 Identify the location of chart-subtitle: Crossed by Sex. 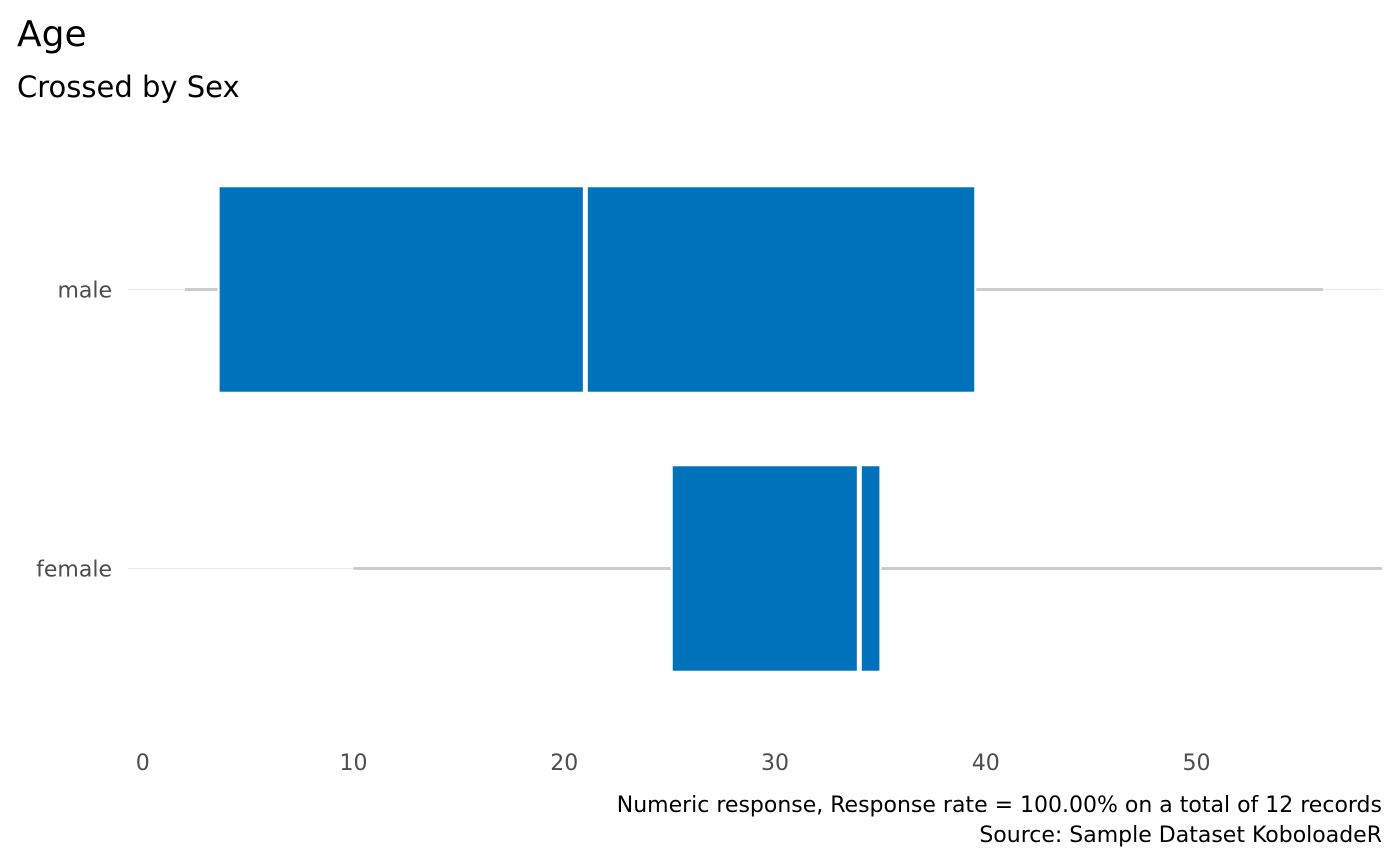
(128, 87).